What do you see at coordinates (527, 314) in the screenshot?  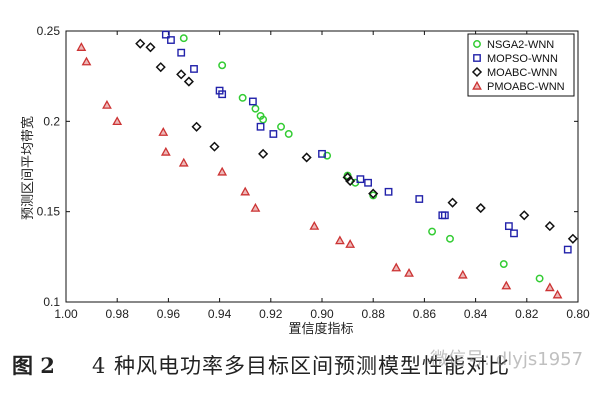 I see `x-tick-label: 0.82` at bounding box center [527, 314].